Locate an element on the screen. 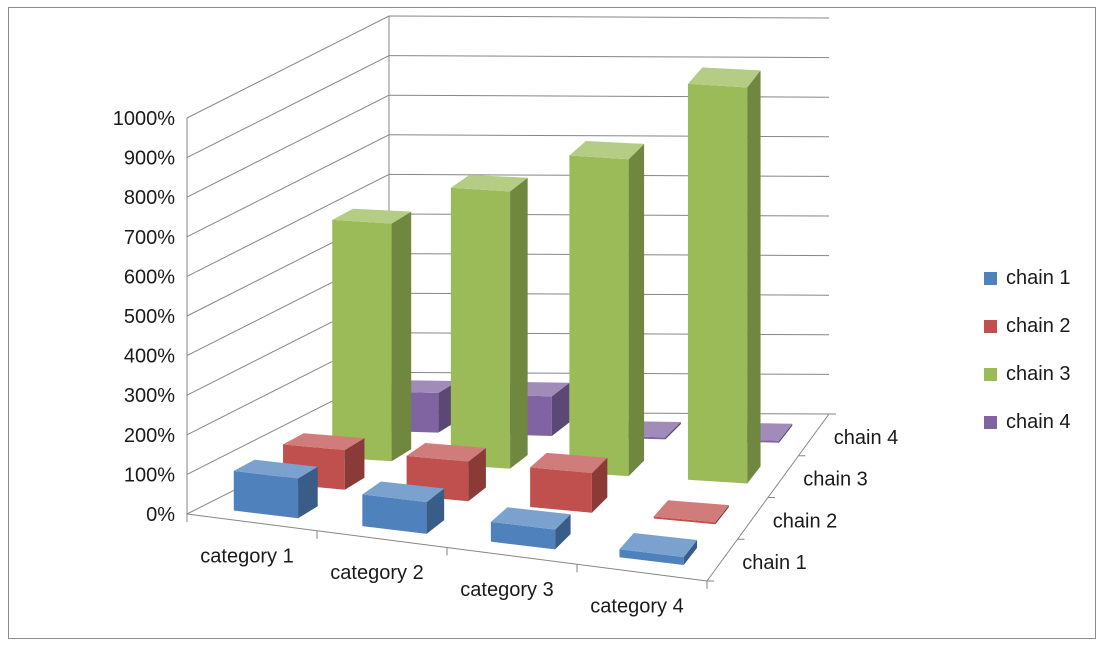 The height and width of the screenshot is (648, 1105). y-tick-label: 200% is located at coordinates (149, 436).